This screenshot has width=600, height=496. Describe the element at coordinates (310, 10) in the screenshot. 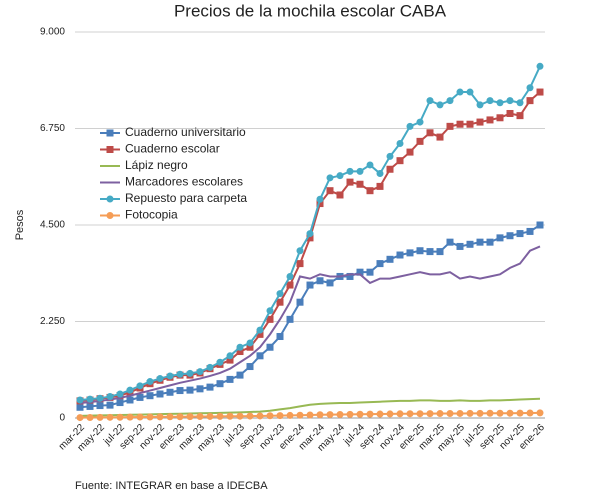

I see `chart-title: Precios de la mochila escolar CABA` at that location.